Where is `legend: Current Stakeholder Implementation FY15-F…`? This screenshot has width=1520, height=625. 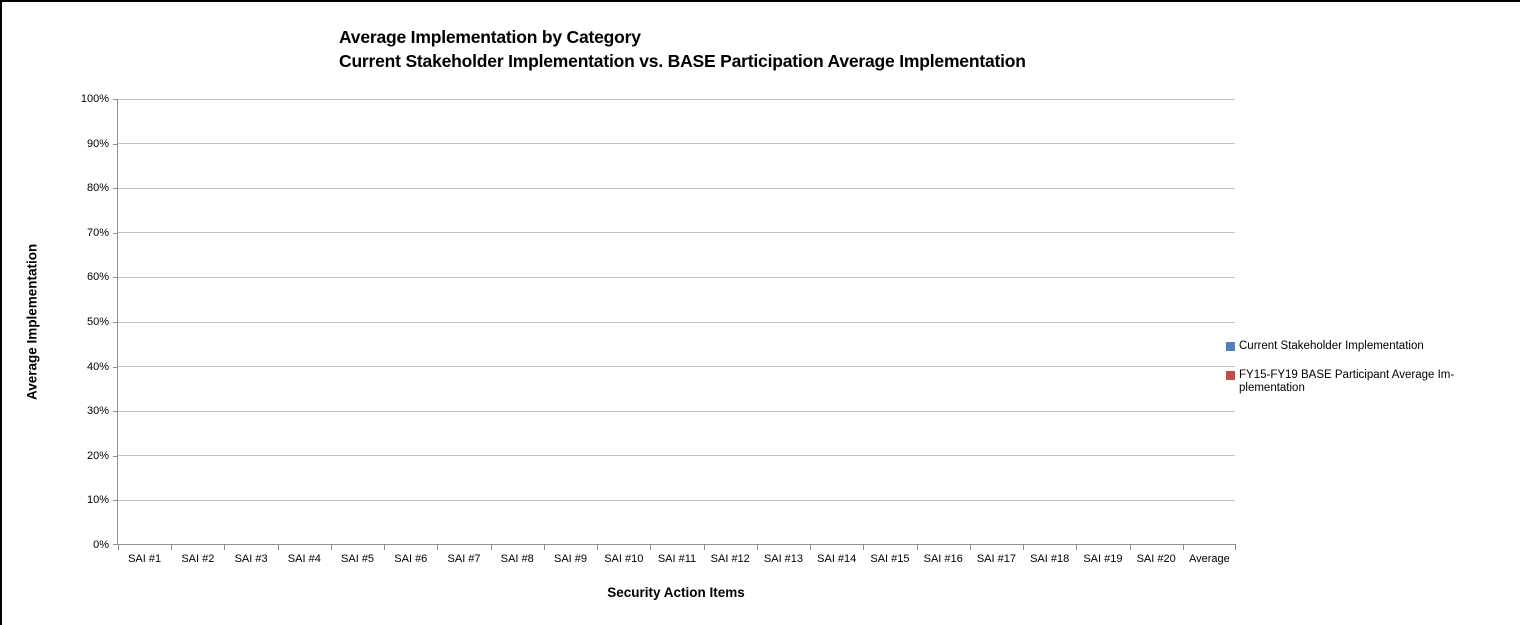
legend: Current Stakeholder Implementation FY15-F… is located at coordinates (1346, 375).